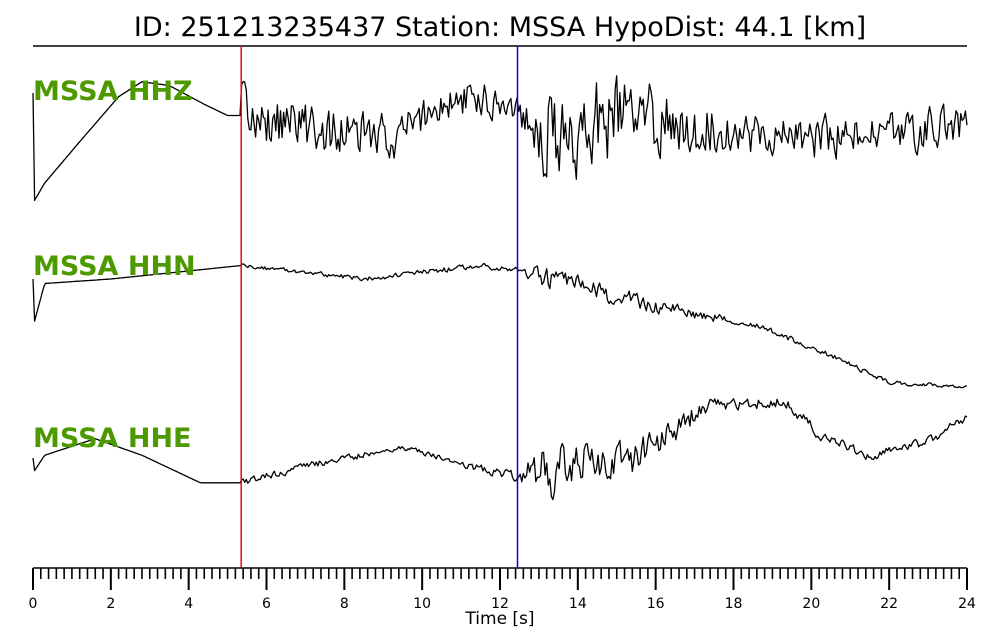  I want to click on x-tick-label: 14, so click(578, 604).